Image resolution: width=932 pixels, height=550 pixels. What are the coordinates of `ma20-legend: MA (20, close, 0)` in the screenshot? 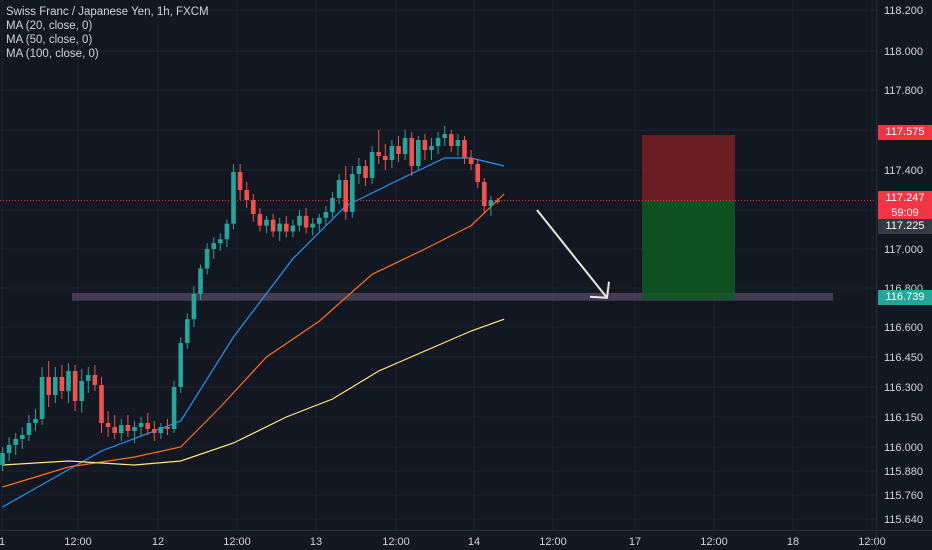 It's located at (49, 26).